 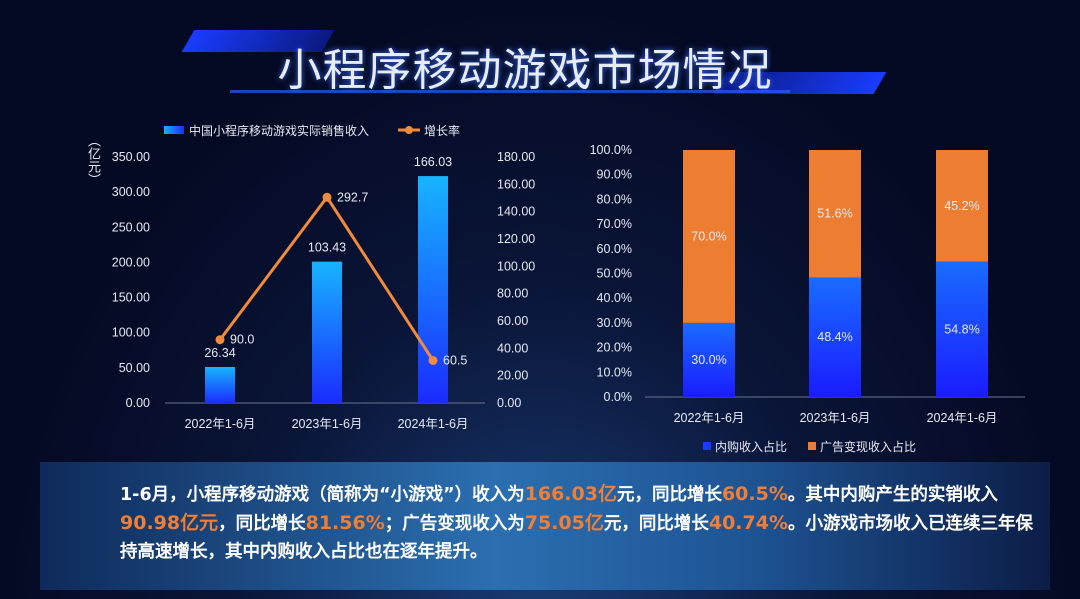 What do you see at coordinates (512, 321) in the screenshot?
I see `right-axis-tick: 60.00` at bounding box center [512, 321].